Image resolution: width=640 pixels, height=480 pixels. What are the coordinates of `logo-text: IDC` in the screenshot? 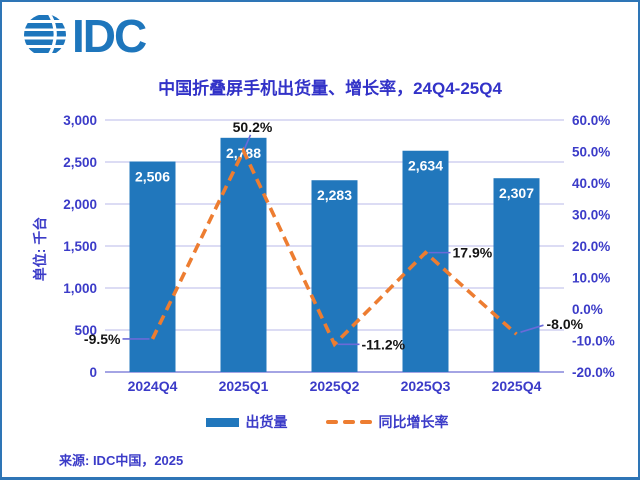 It's located at (109, 34).